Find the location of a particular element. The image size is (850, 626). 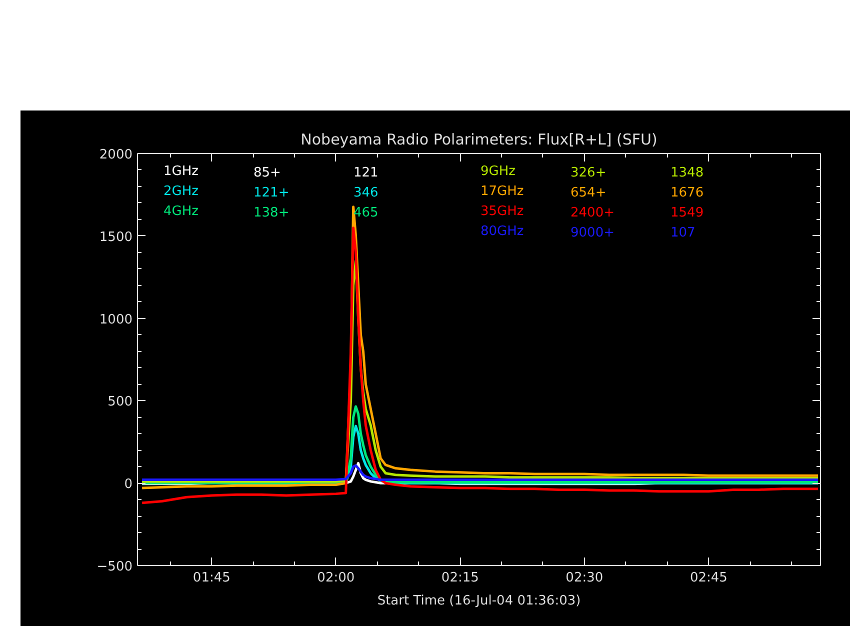

annotation: 1348 is located at coordinates (687, 173).